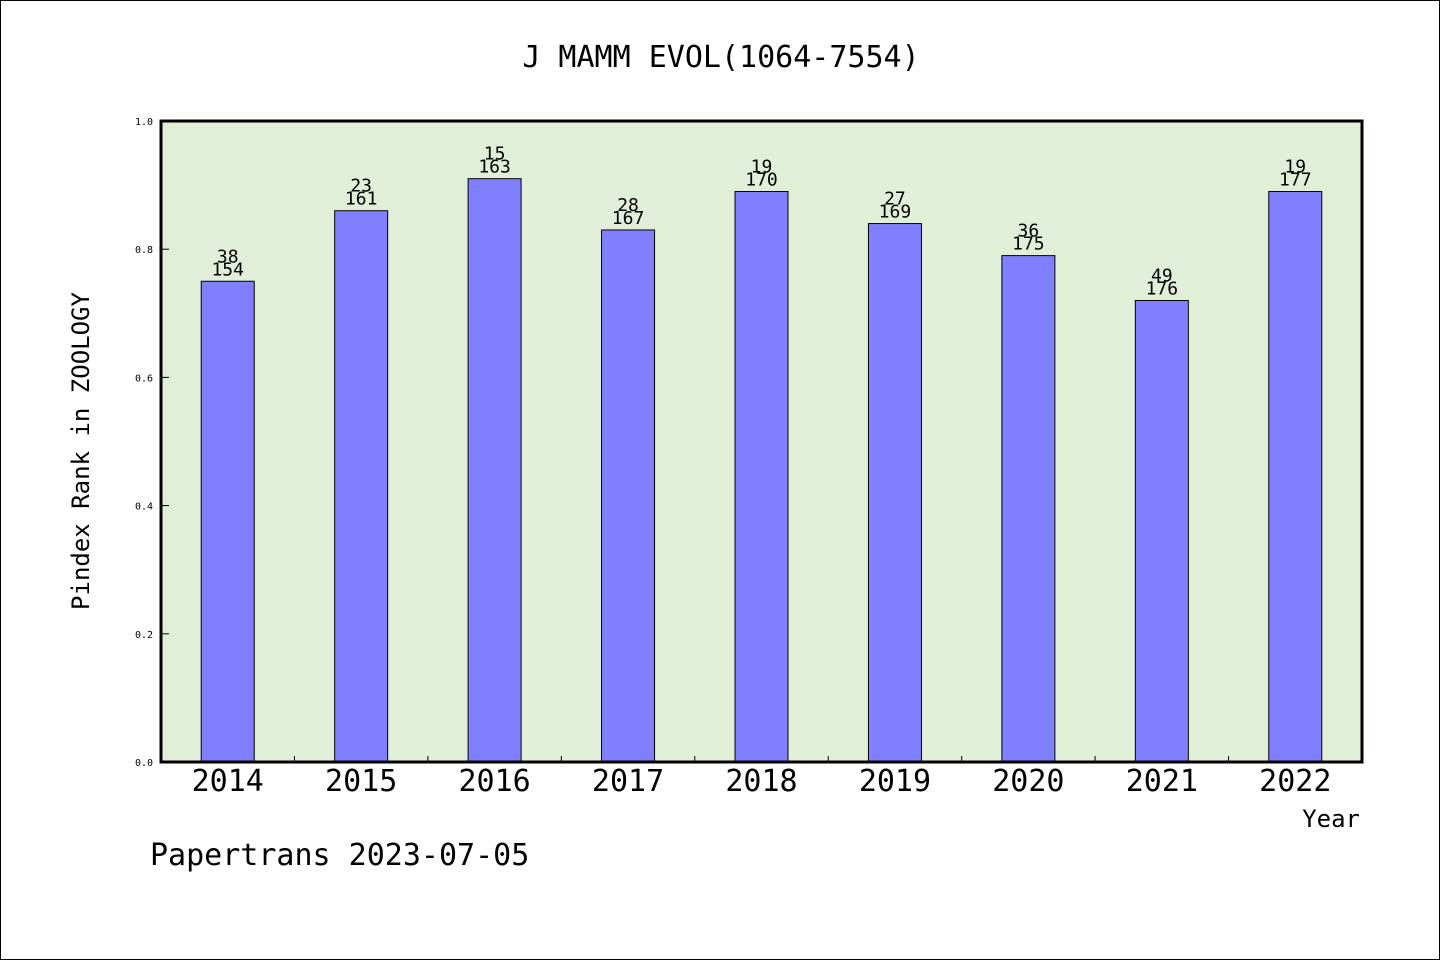 The height and width of the screenshot is (960, 1440). I want to click on bar-2019, so click(894, 493).